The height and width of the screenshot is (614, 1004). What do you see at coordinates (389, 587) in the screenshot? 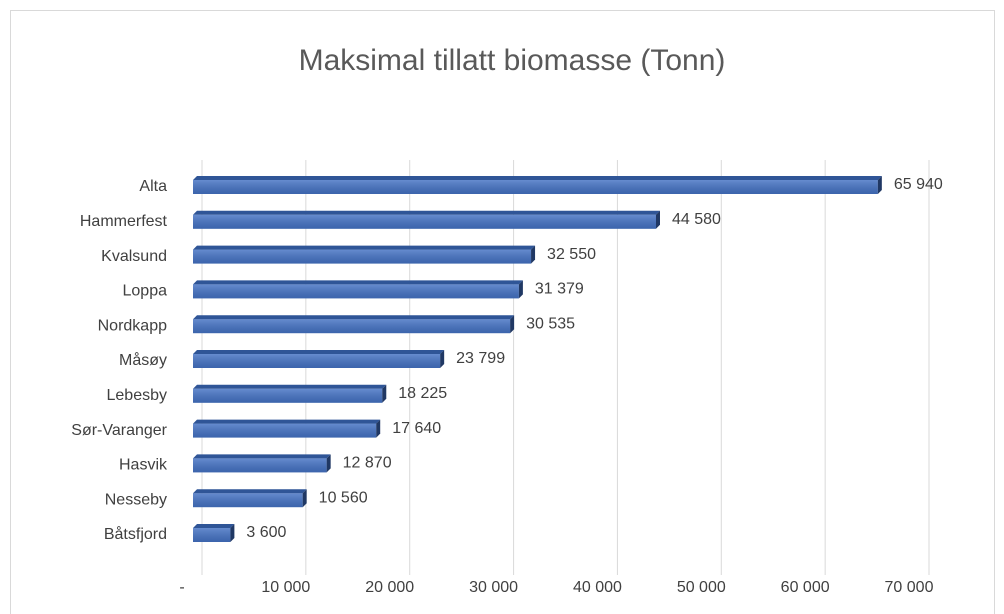
I see `x-tick-label: 20 000` at bounding box center [389, 587].